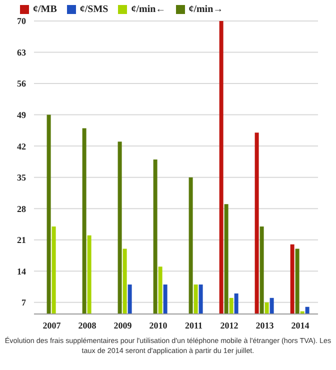  What do you see at coordinates (24, 303) in the screenshot?
I see `y-tick-label: 7` at bounding box center [24, 303].